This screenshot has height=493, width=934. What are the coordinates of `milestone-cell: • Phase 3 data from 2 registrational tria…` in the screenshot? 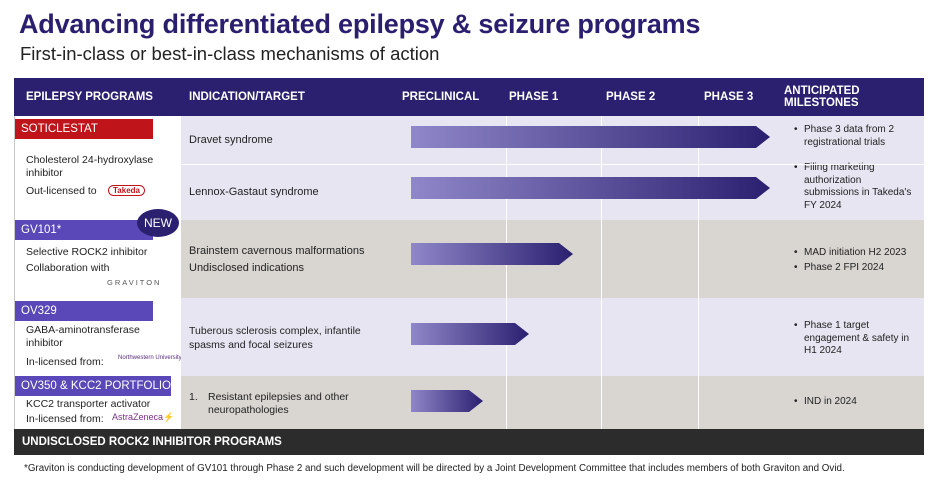 It's located at (854, 168).